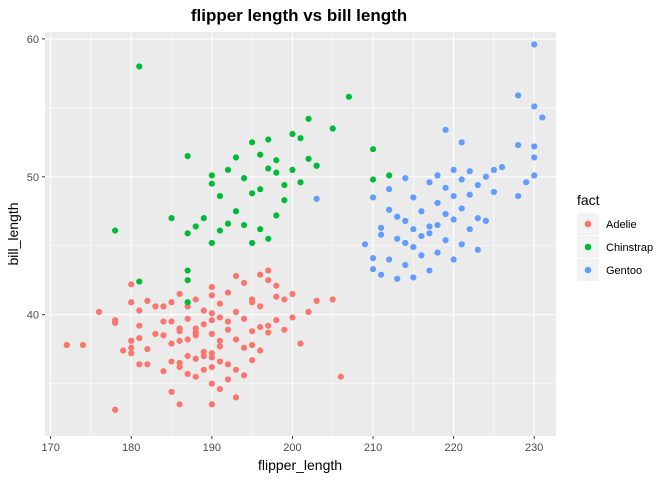  Describe the element at coordinates (624, 271) in the screenshot. I see `legend-label-gentoo: Gentoo` at that location.